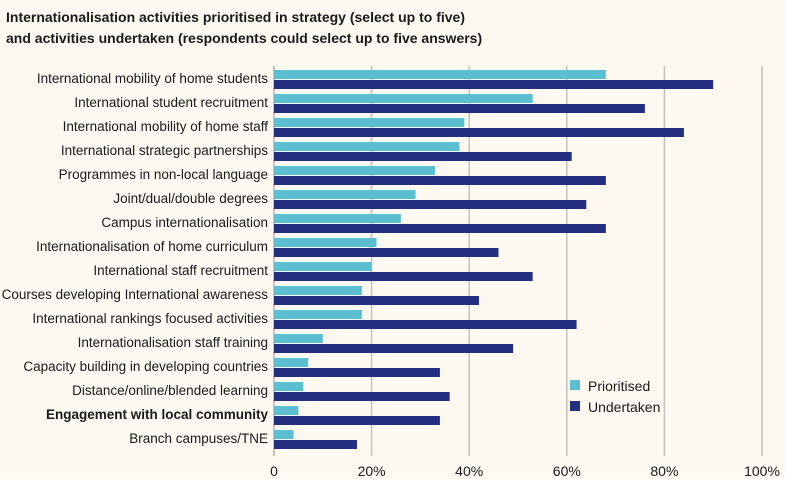  What do you see at coordinates (198, 438) in the screenshot?
I see `category-label: Branch campuses/TNE` at bounding box center [198, 438].